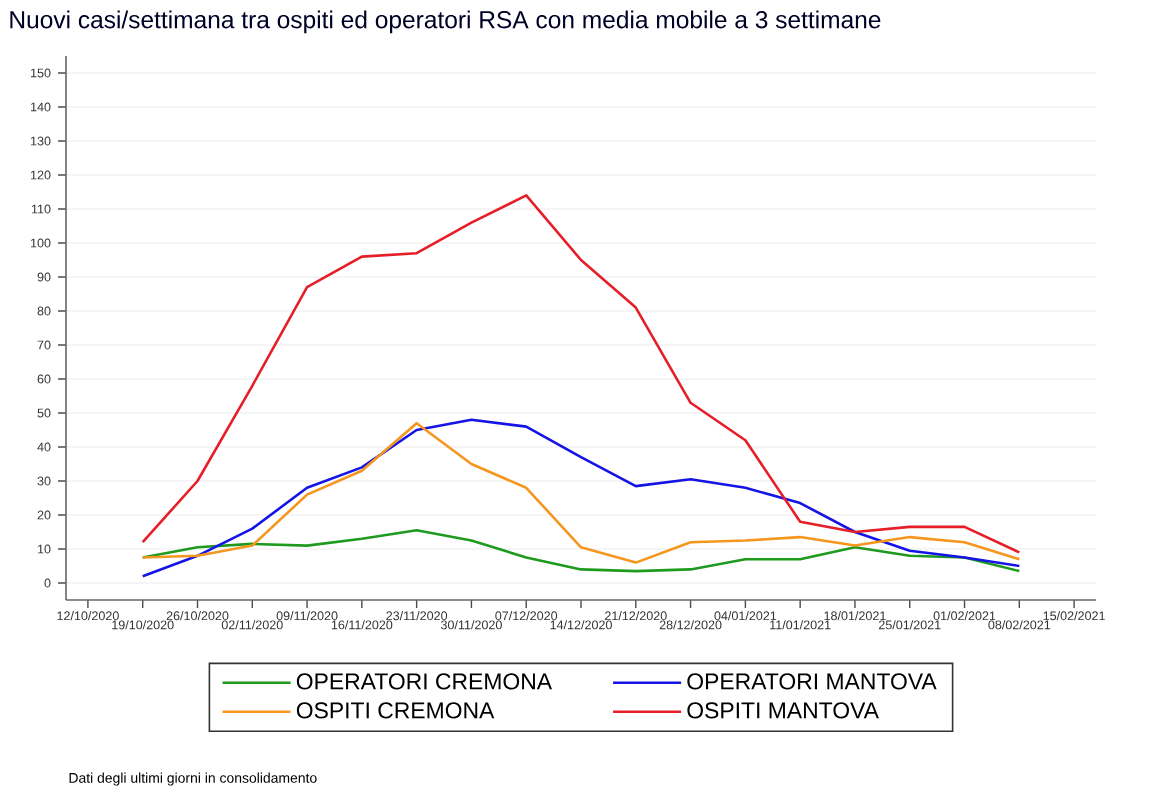  What do you see at coordinates (783, 710) in the screenshot?
I see `legend-label: OSPITI MANTOVA` at bounding box center [783, 710].